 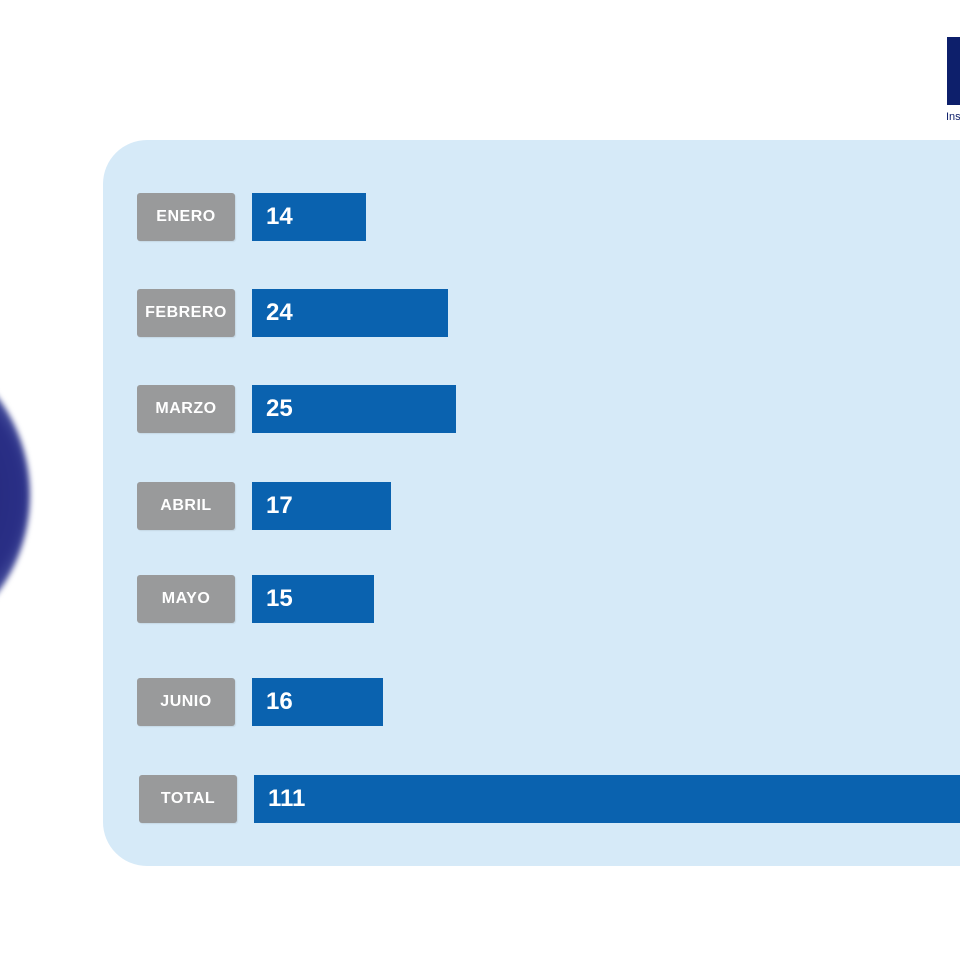 I want to click on bar-marzo, so click(x=354, y=409).